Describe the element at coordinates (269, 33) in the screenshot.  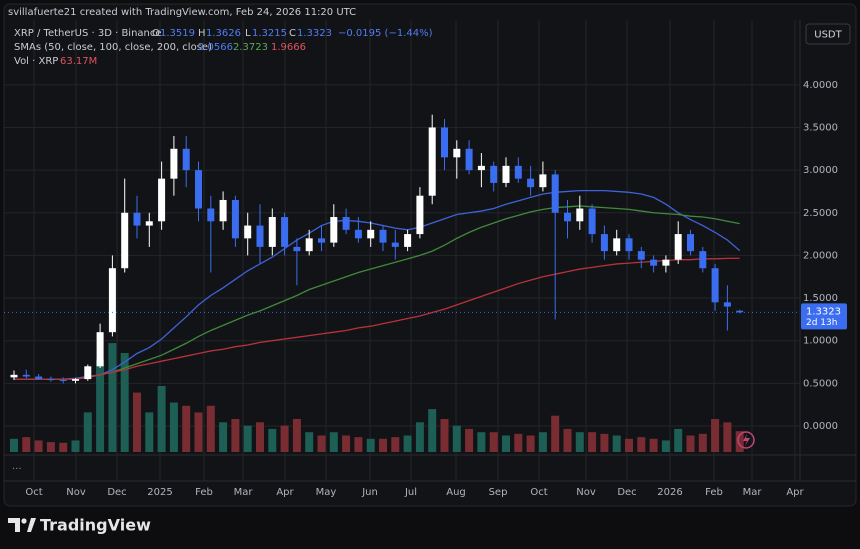
I see `low-value: 1.3215` at that location.